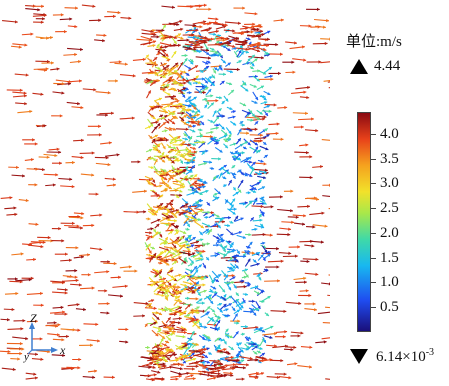 Image resolution: width=449 pixels, height=386 pixels. I want to click on velocity-arrow, so click(326, 323).